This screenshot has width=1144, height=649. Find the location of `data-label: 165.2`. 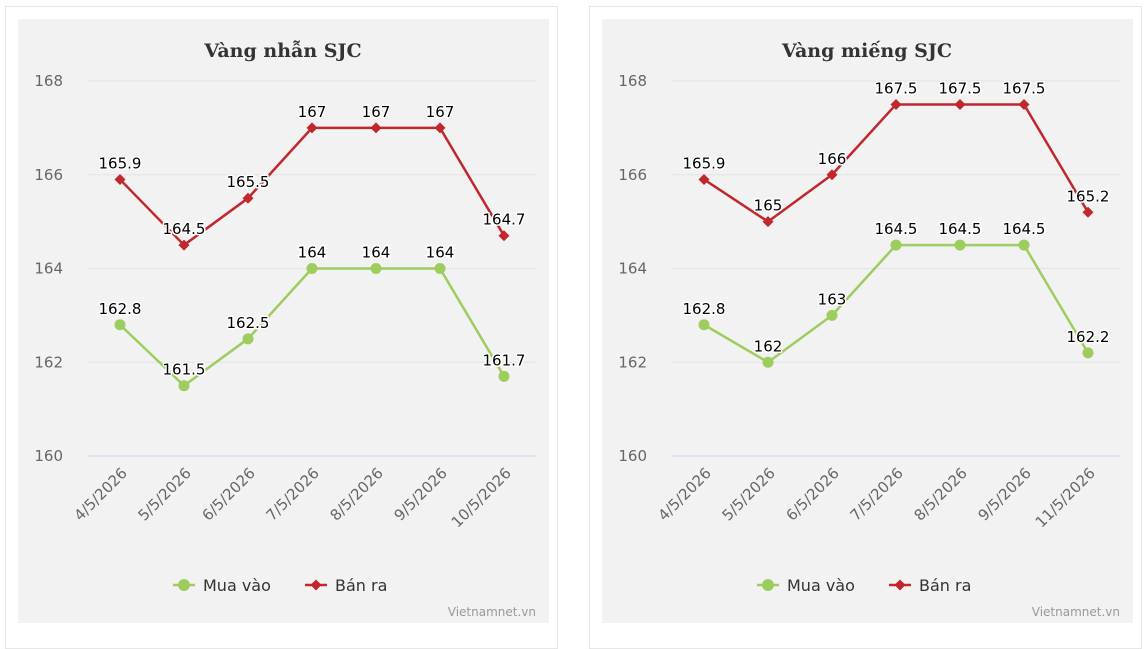

data-label: 165.2 is located at coordinates (1088, 196).